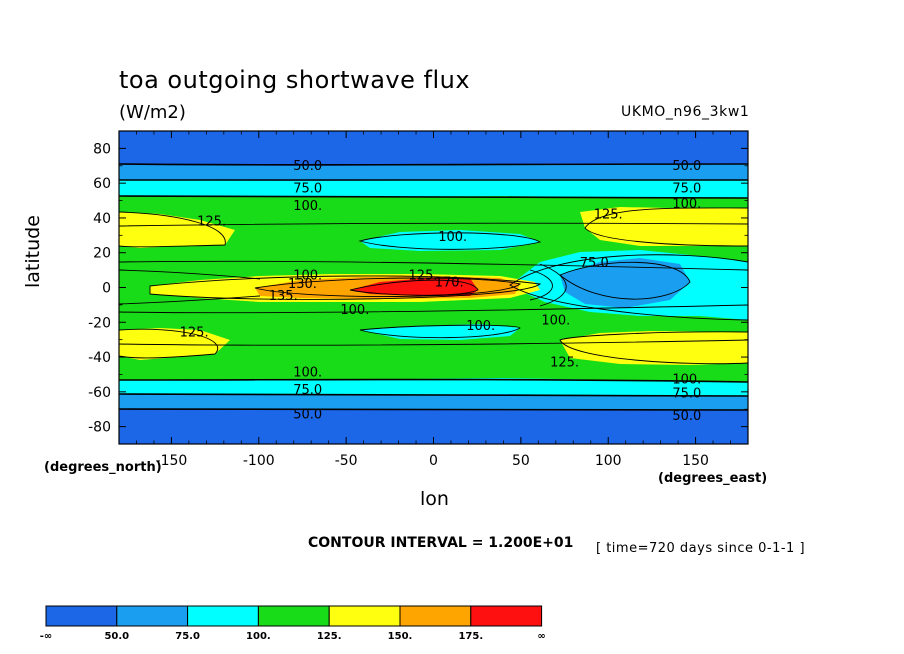 The width and height of the screenshot is (904, 654). I want to click on y-tick-label: -20, so click(99, 323).